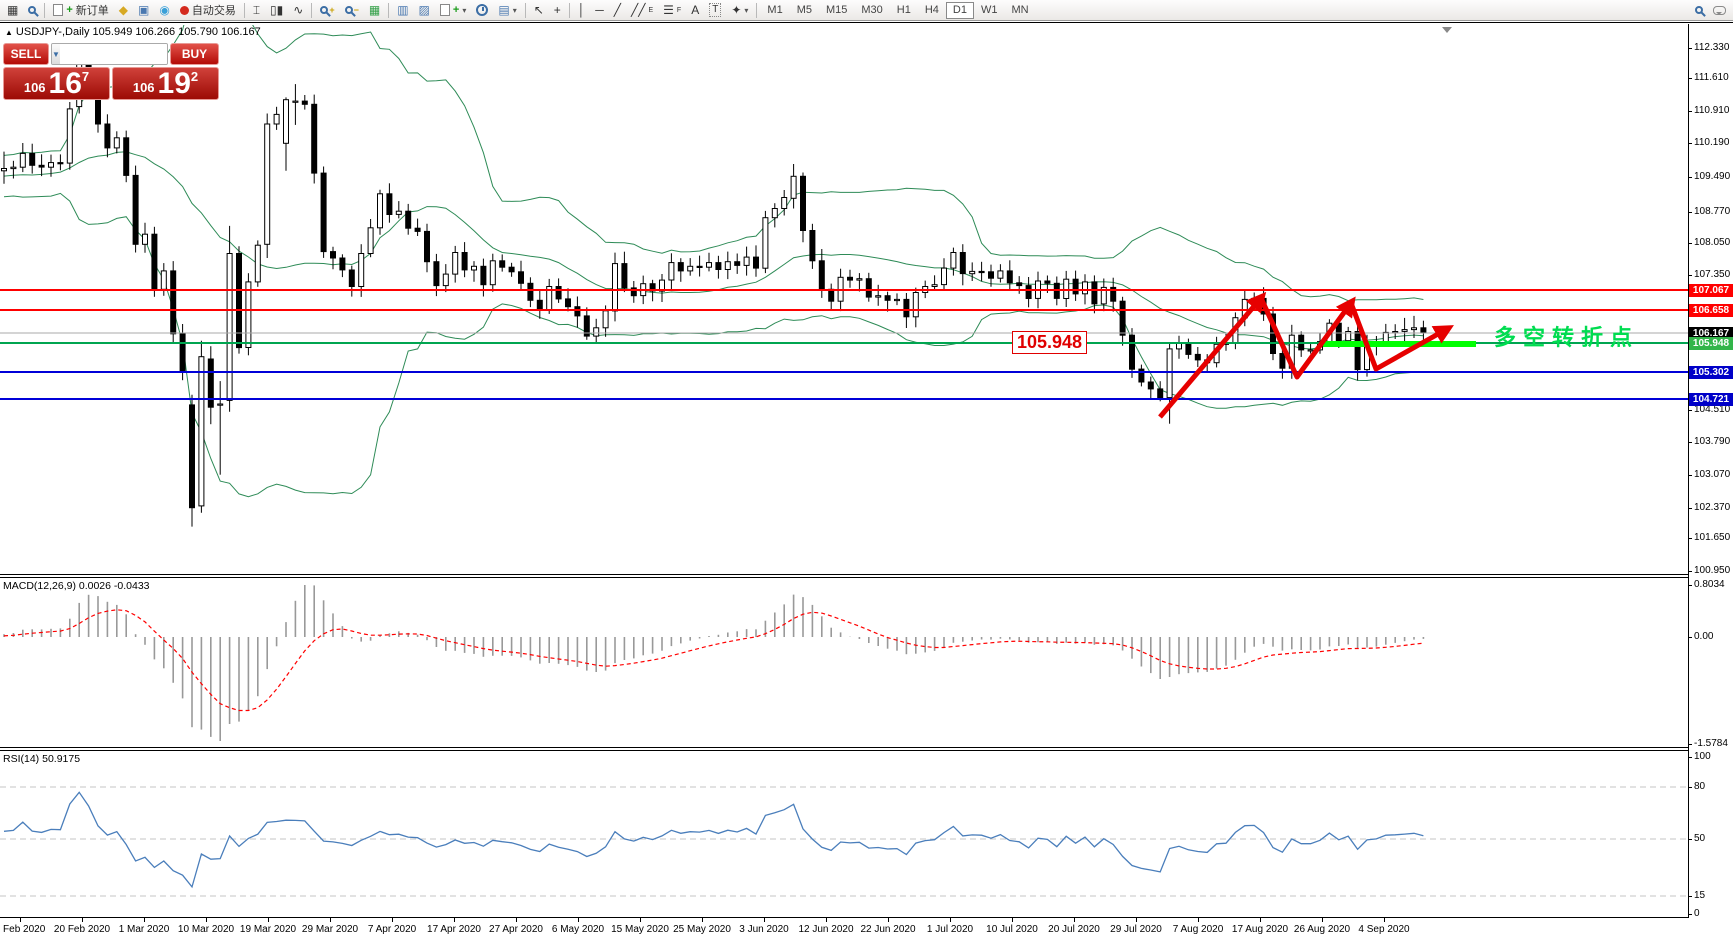  Describe the element at coordinates (1712, 211) in the screenshot. I see `price-tick: 108.770` at that location.